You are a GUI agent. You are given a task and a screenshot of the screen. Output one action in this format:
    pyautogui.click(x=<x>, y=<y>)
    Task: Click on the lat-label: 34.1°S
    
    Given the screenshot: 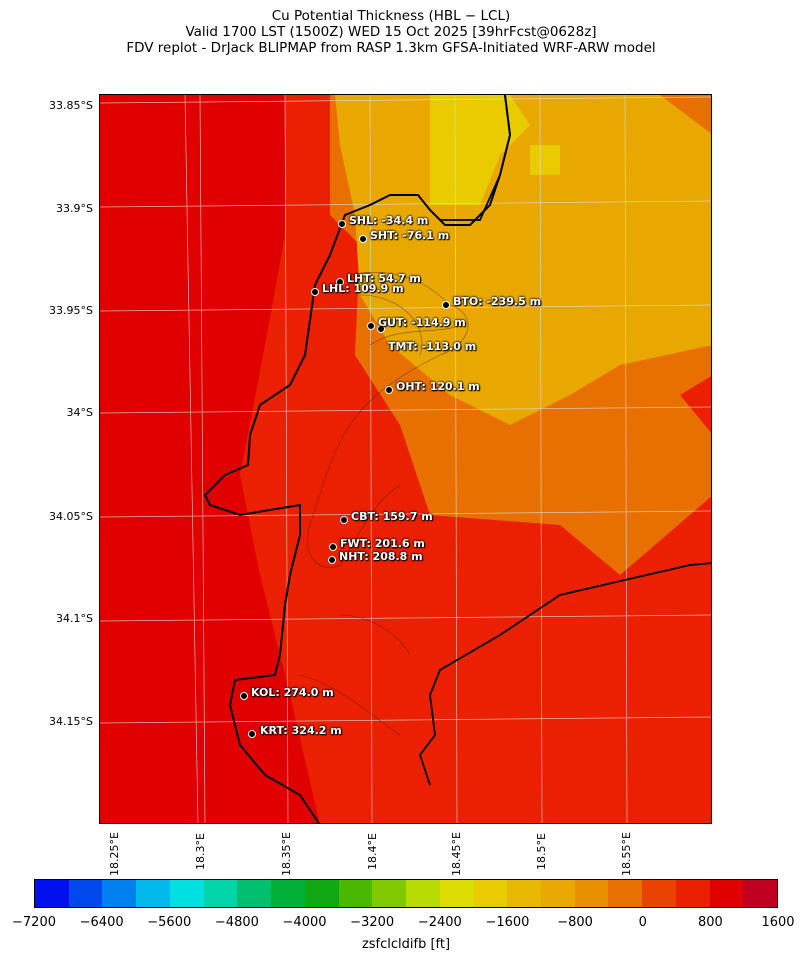 What is the action you would take?
    pyautogui.click(x=74, y=618)
    